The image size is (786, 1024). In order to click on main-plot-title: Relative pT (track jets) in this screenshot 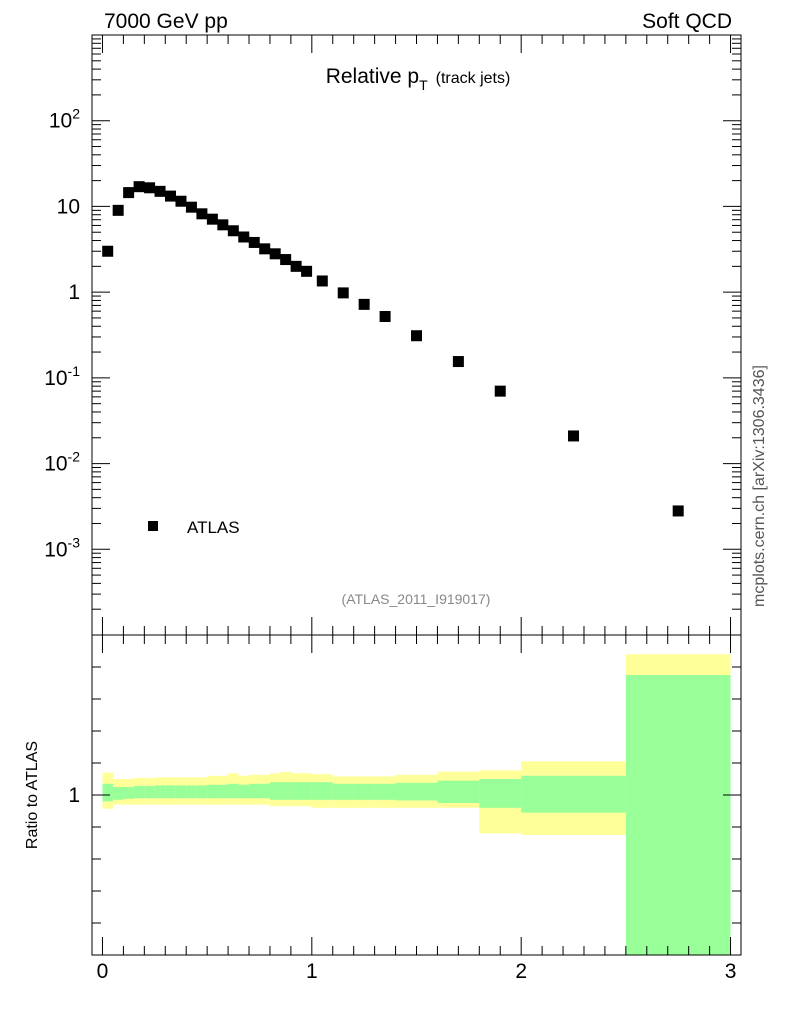, I will do `click(418, 79)`.